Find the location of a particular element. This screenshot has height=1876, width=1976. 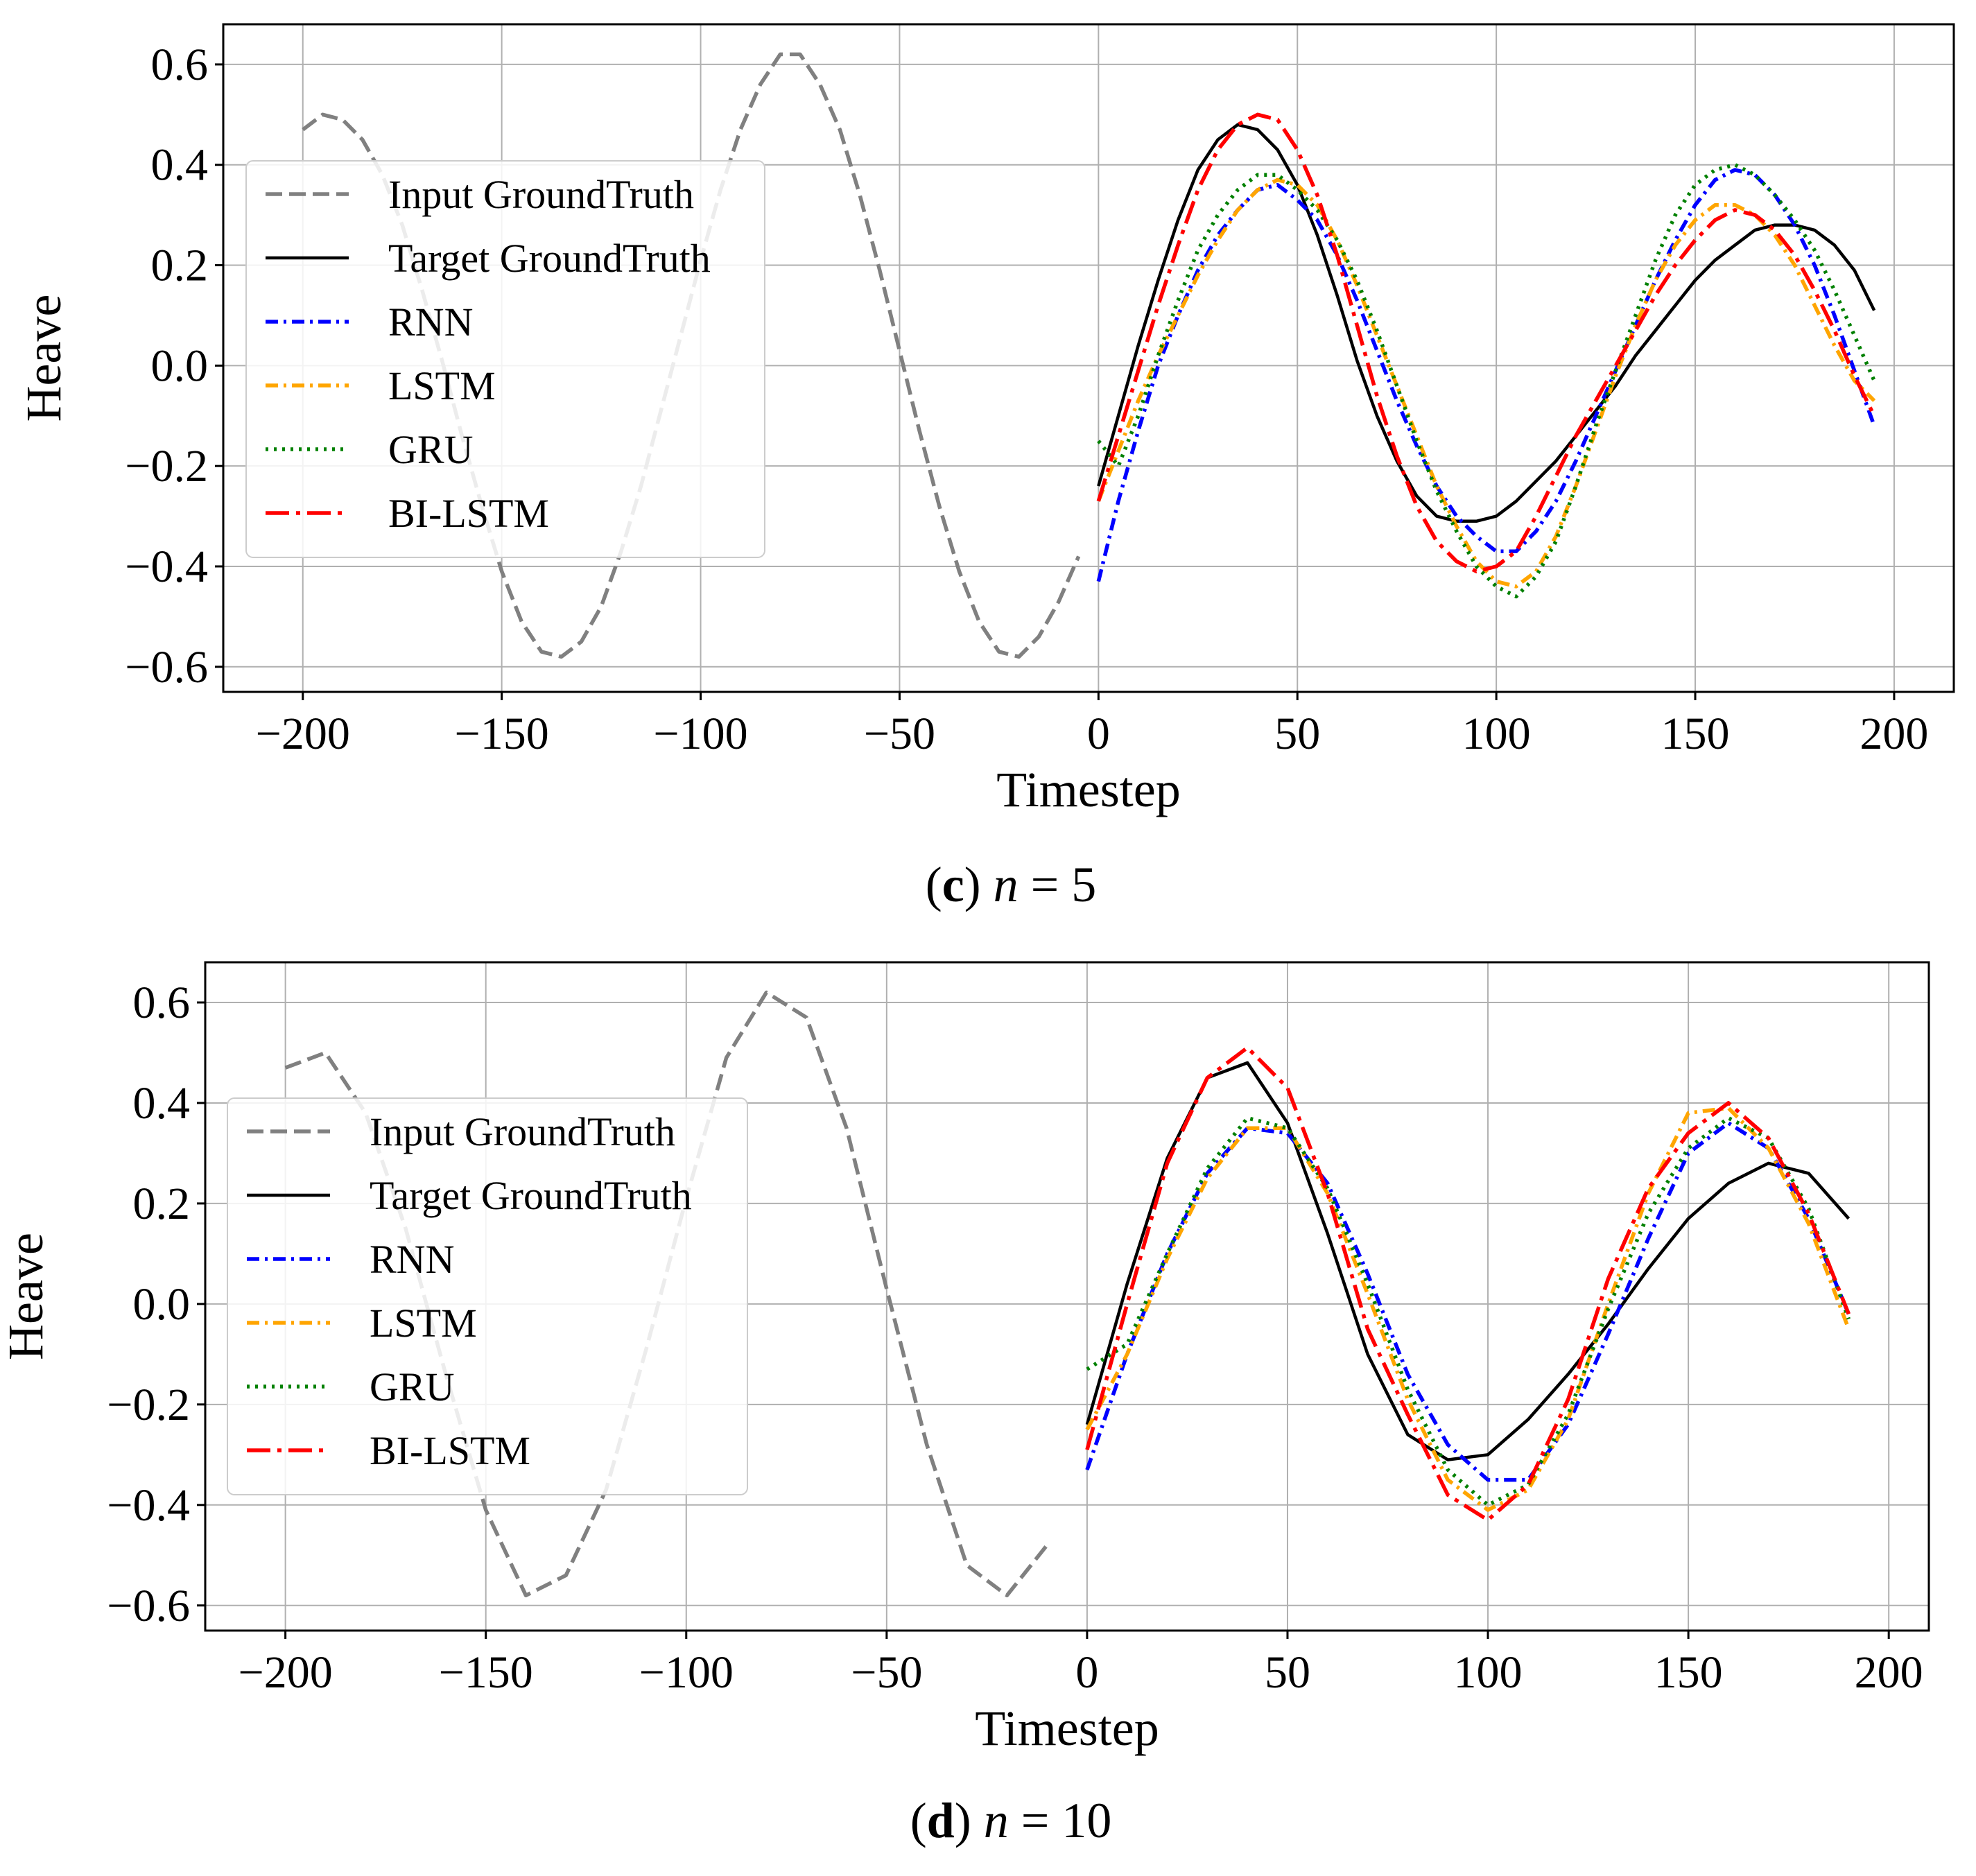

caption-c-value: 5 is located at coordinates (1083, 884).